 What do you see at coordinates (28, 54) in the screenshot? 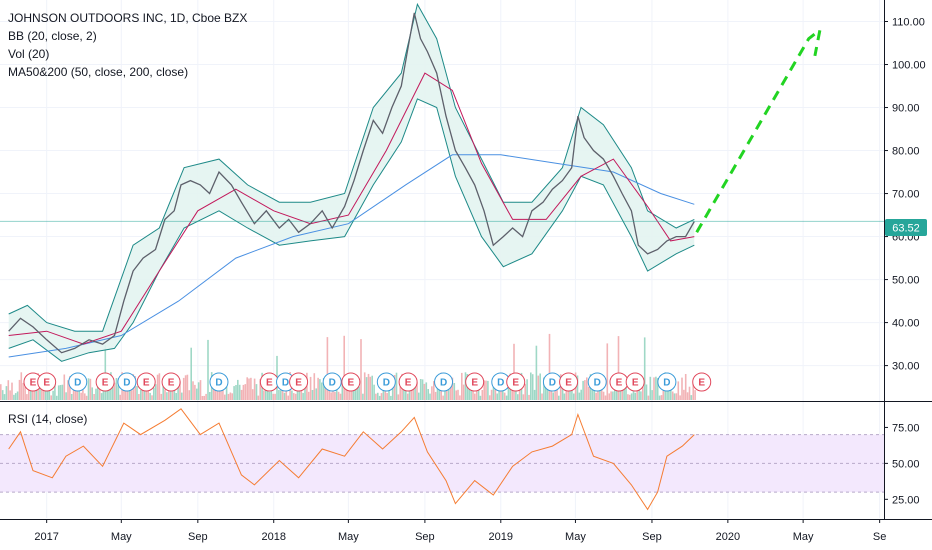
I see `indicator-vol-label: Vol (20)` at bounding box center [28, 54].